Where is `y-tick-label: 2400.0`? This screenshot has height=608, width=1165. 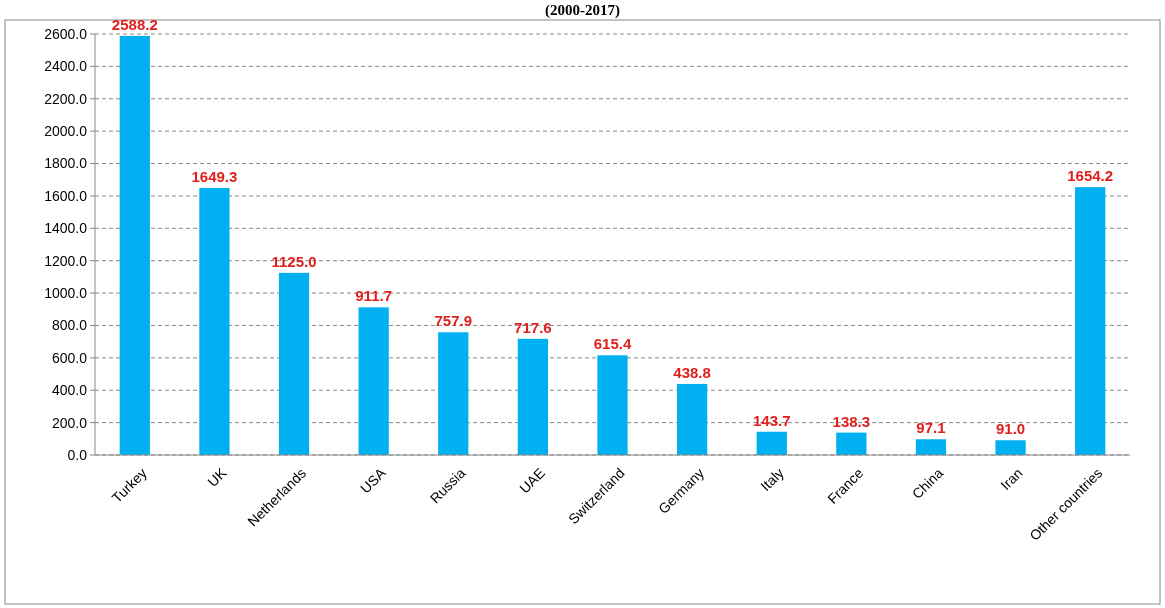 y-tick-label: 2400.0 is located at coordinates (66, 66).